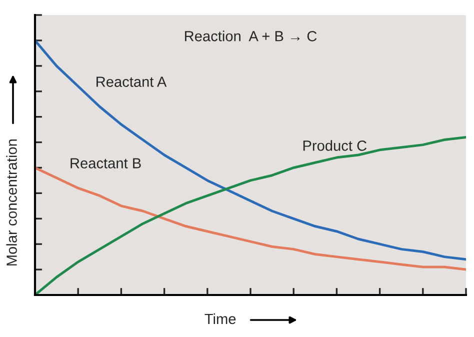  Describe the element at coordinates (131, 81) in the screenshot. I see `series-label: Reactant A` at that location.